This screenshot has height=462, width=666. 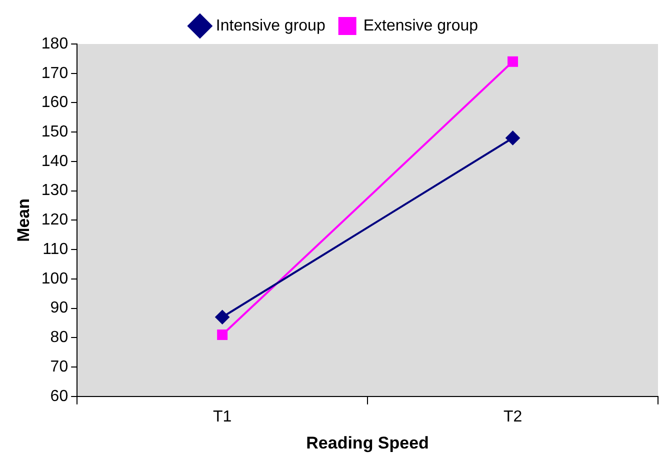 What do you see at coordinates (367, 442) in the screenshot?
I see `x-axis-title: Reading Speed` at bounding box center [367, 442].